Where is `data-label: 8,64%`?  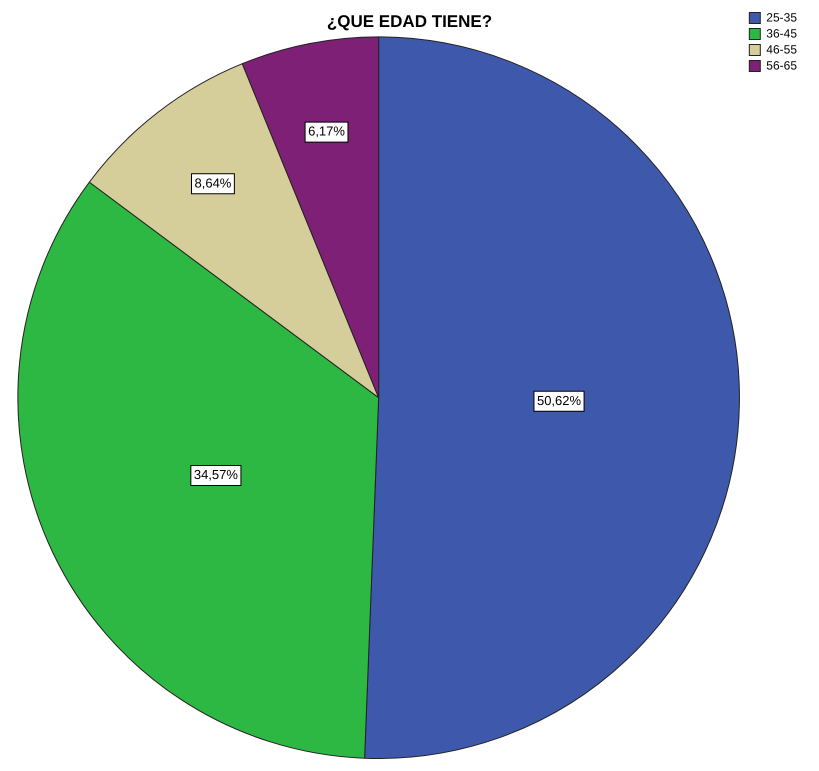 data-label: 8,64% is located at coordinates (213, 182).